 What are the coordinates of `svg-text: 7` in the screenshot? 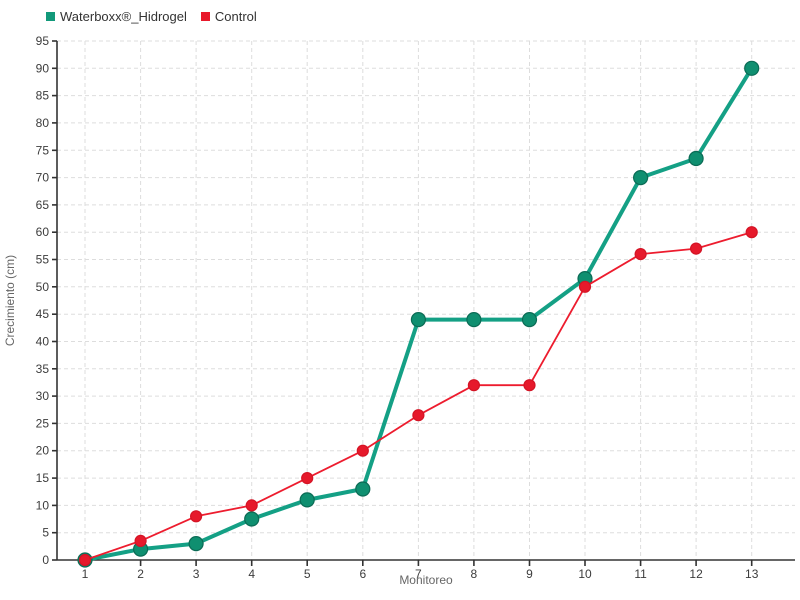 It's located at (418, 574).